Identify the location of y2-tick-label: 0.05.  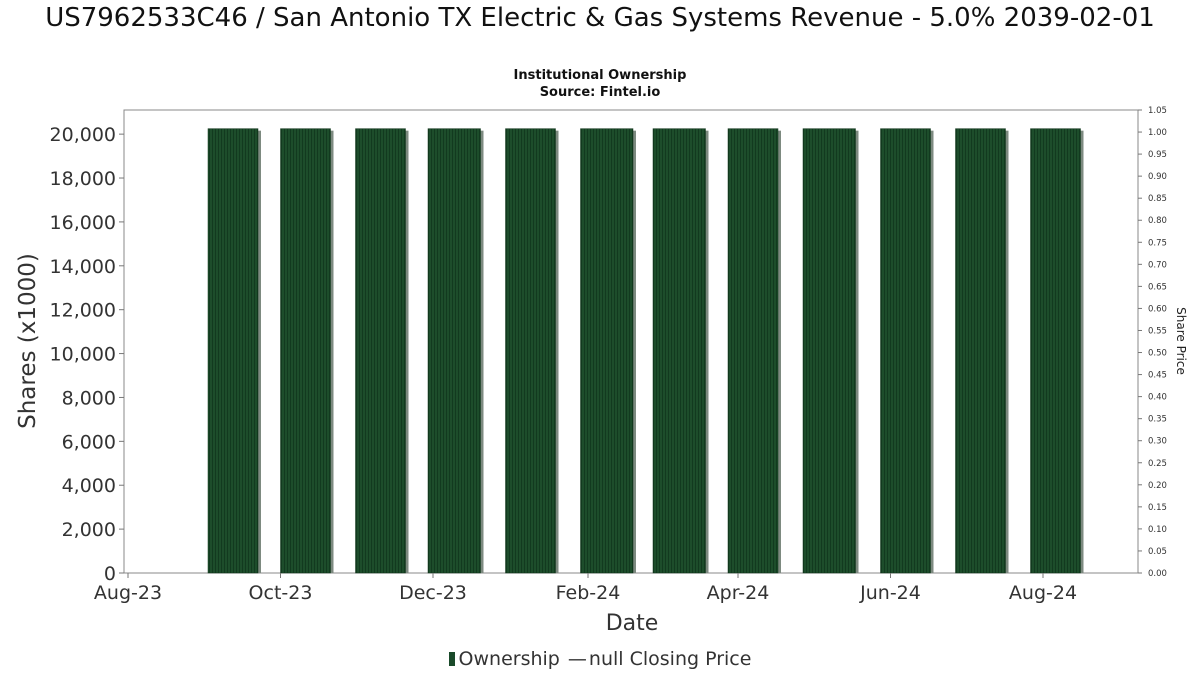
(1157, 552).